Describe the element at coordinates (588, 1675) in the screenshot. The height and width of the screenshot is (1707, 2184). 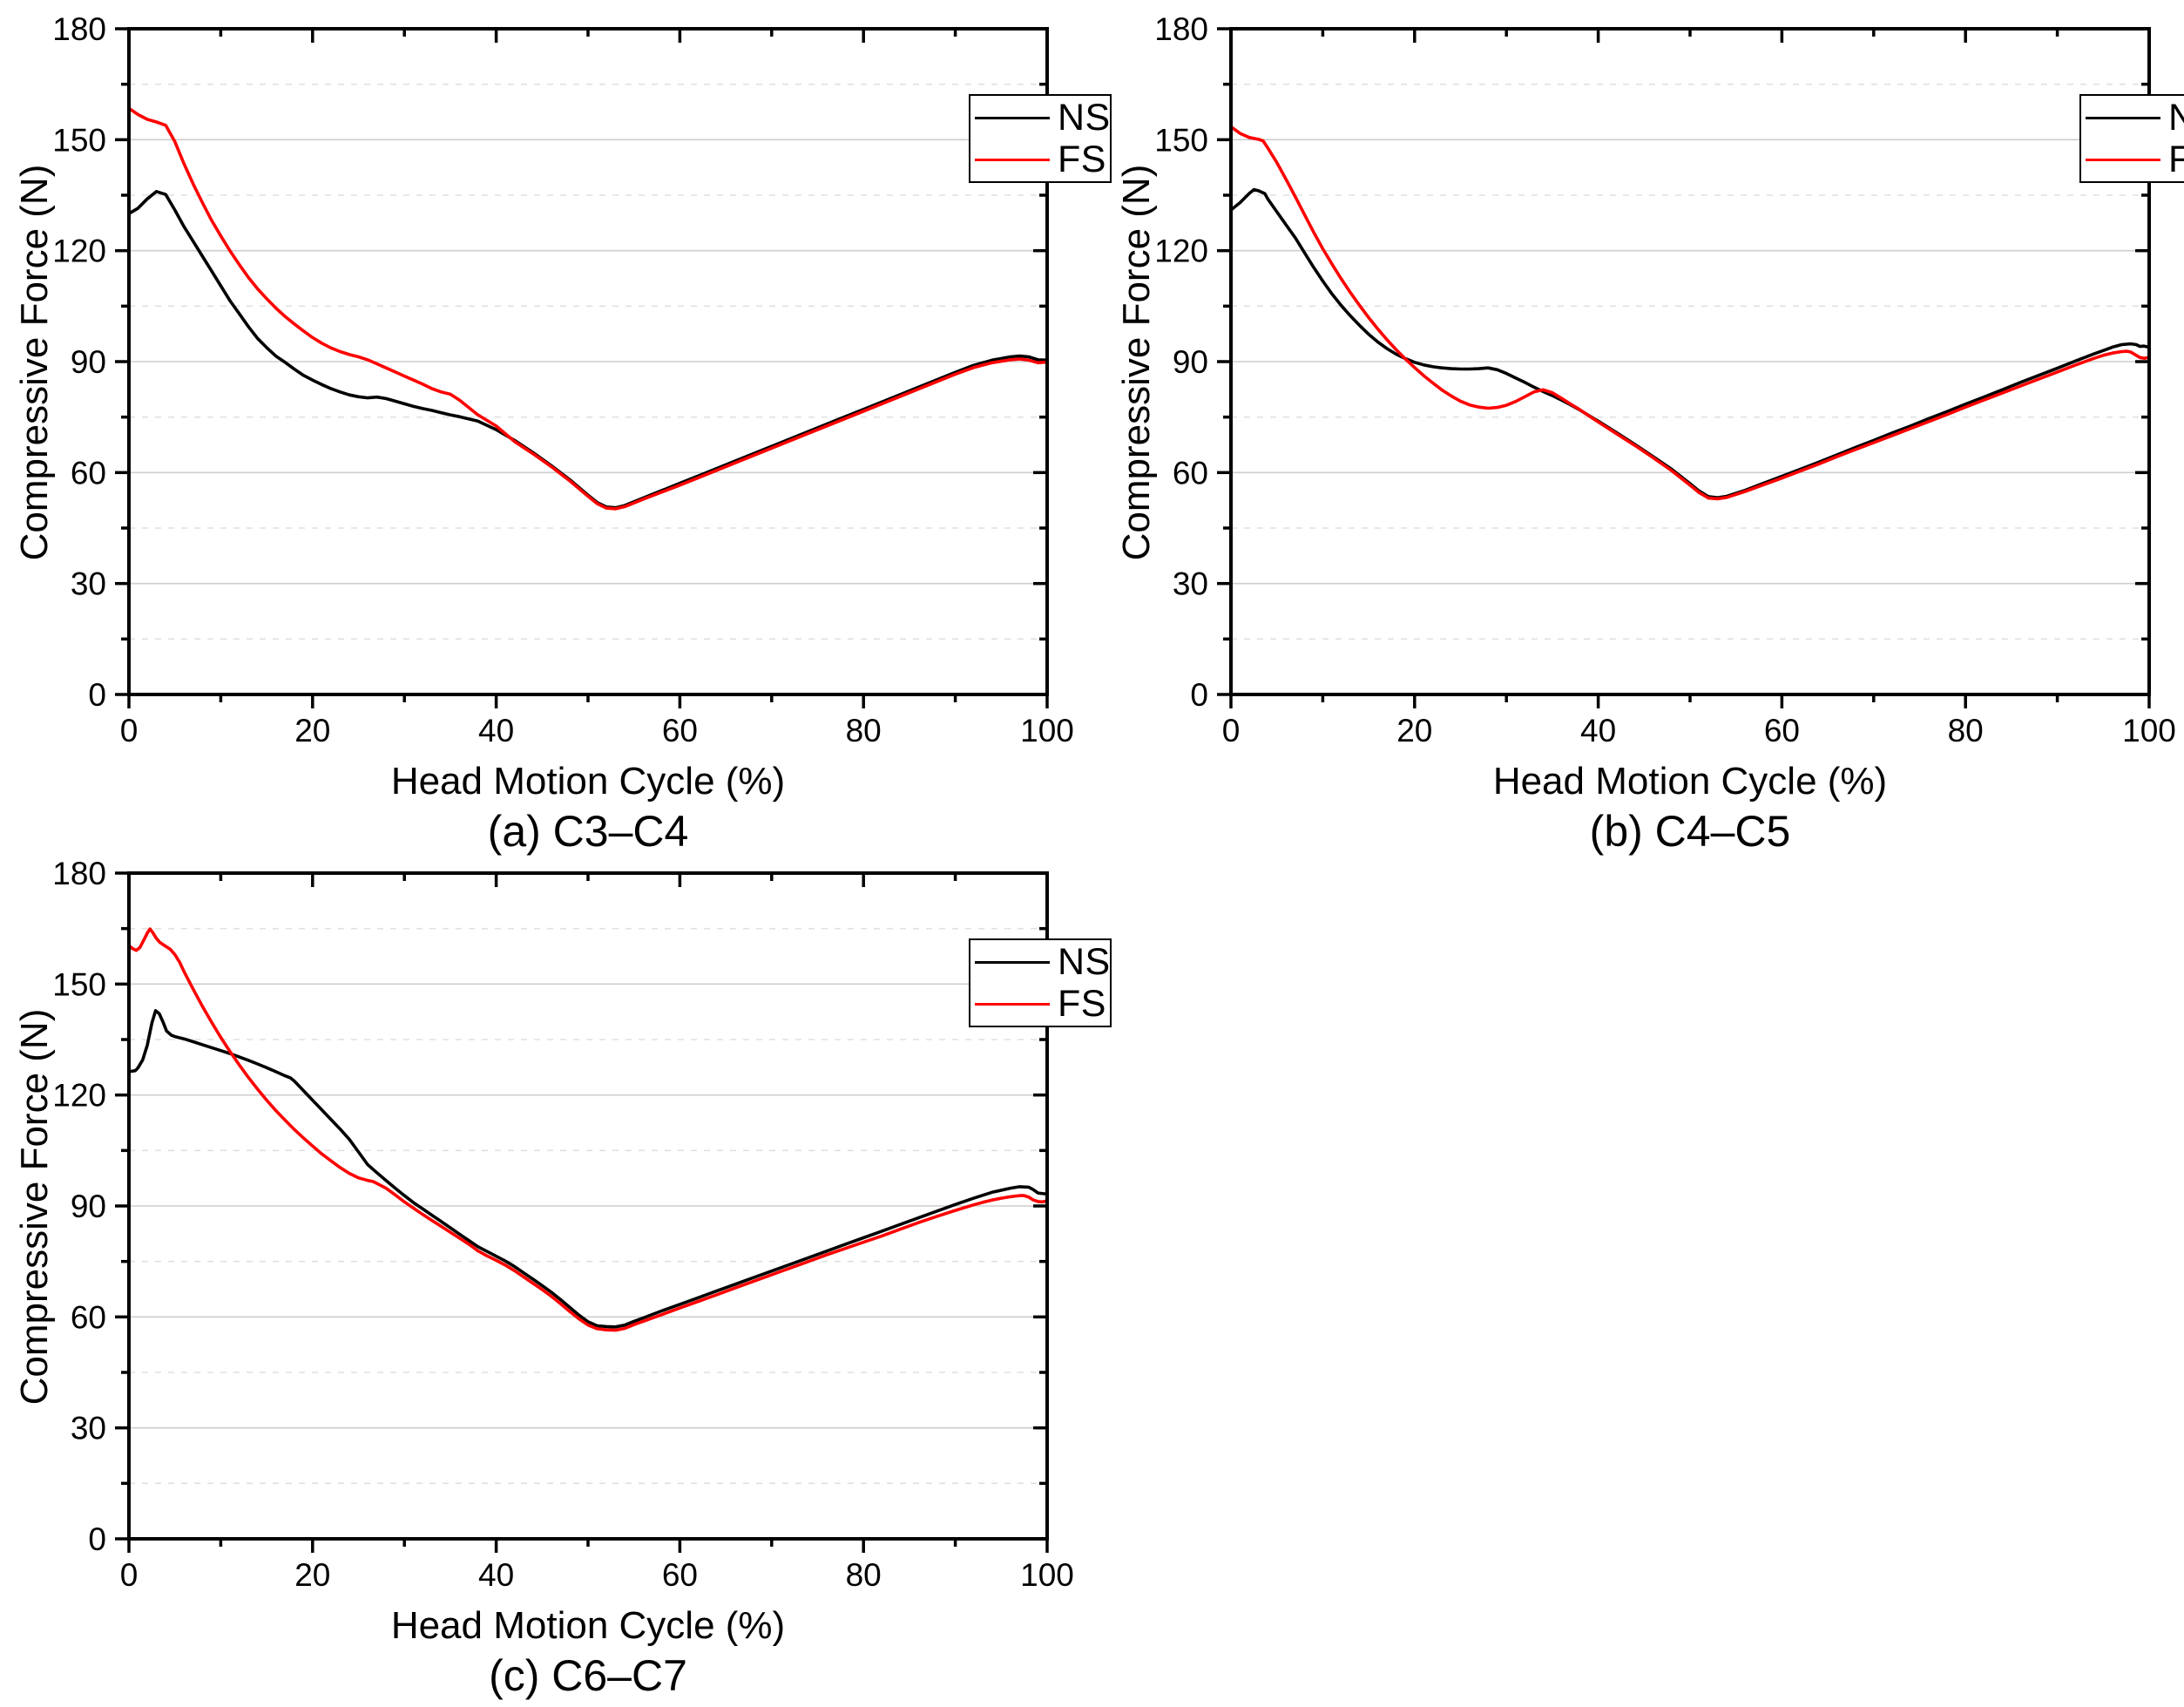
I see `chart-caption: (c) C6–C7` at that location.